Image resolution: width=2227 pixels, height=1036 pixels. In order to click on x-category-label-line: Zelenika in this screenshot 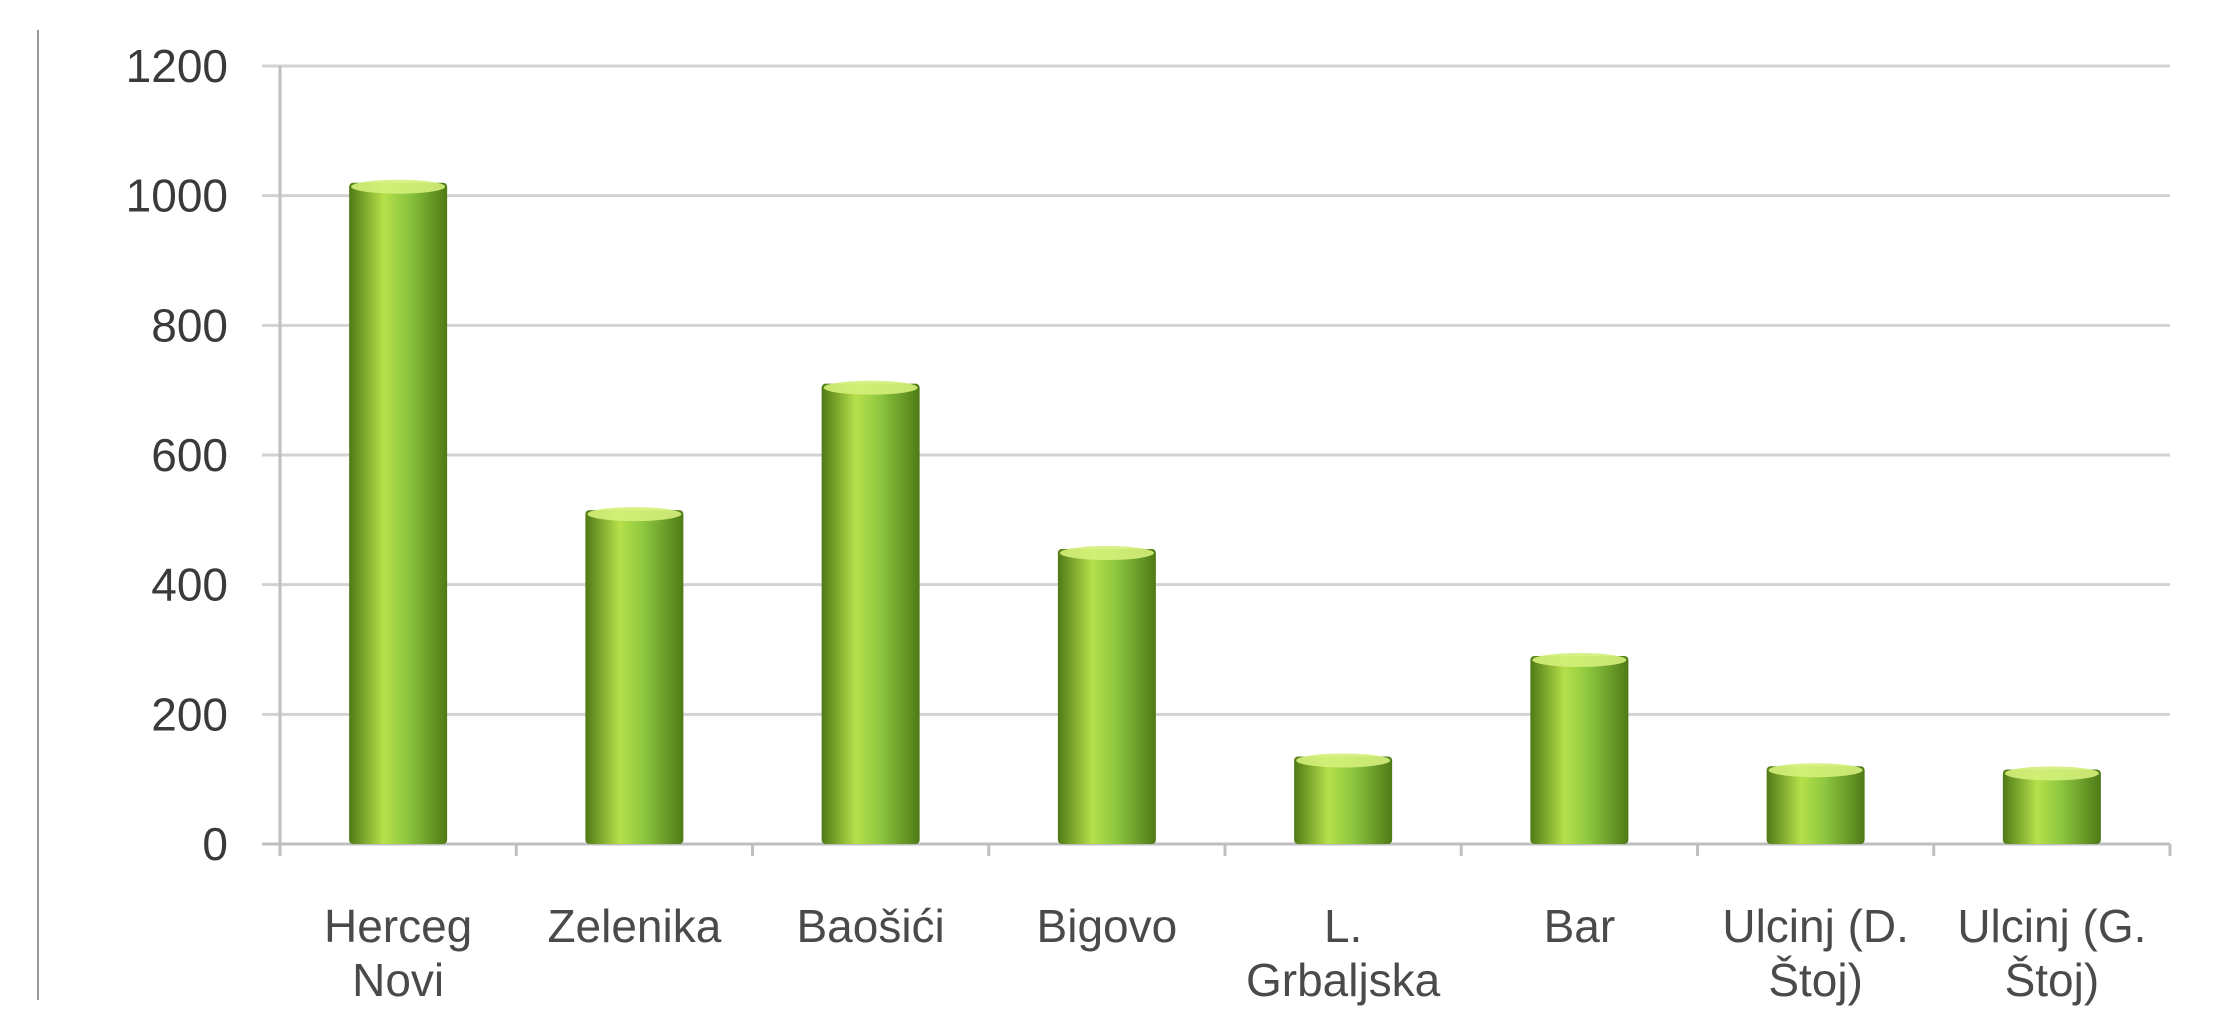, I will do `click(634, 926)`.